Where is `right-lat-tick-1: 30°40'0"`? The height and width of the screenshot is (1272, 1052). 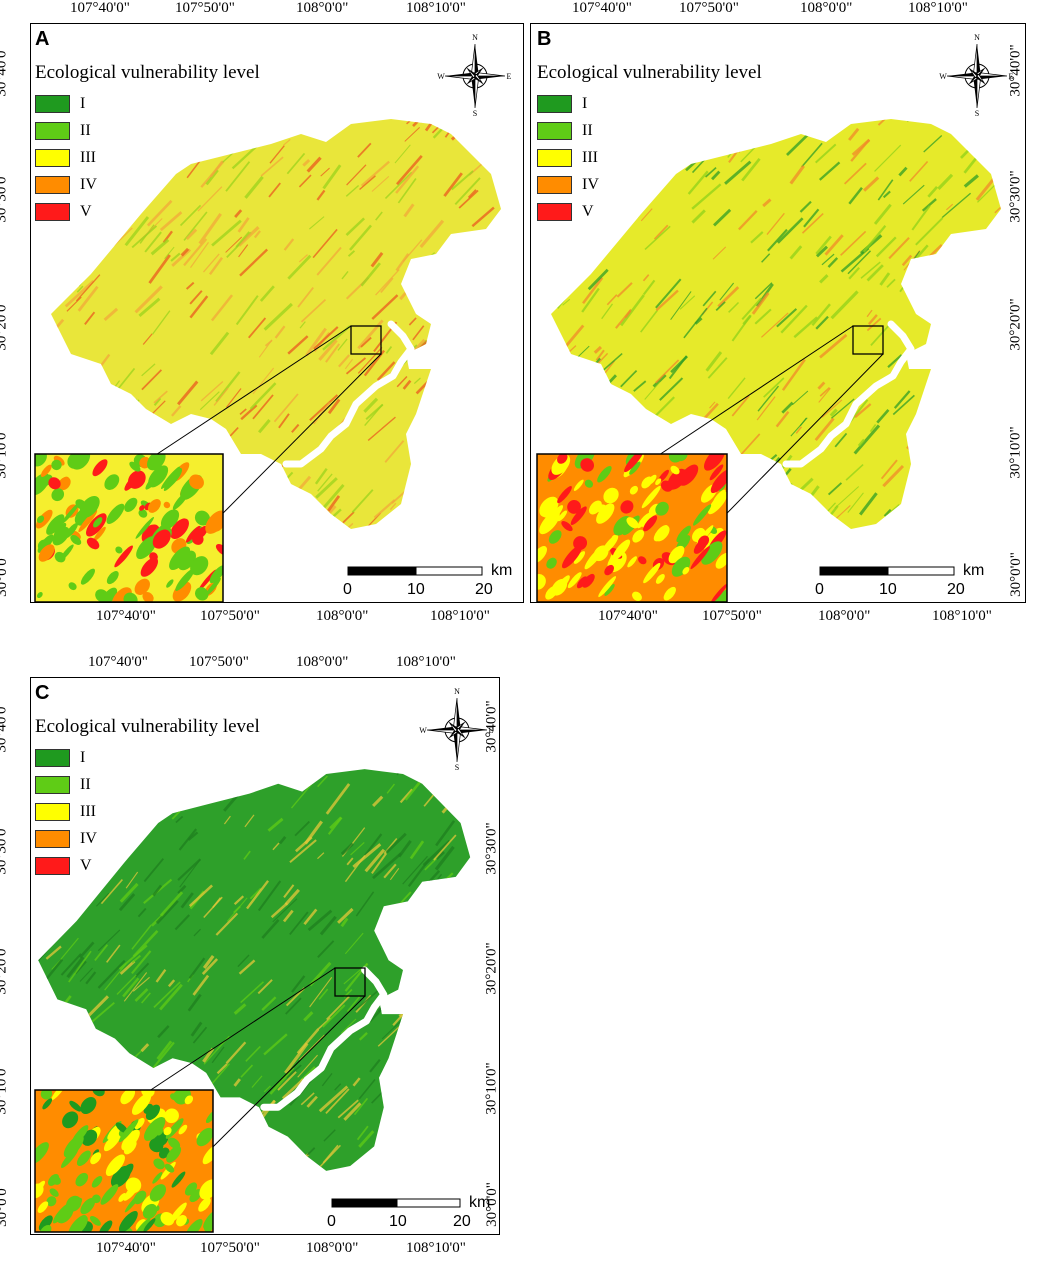 right-lat-tick-1: 30°40'0" is located at coordinates (491, 726).